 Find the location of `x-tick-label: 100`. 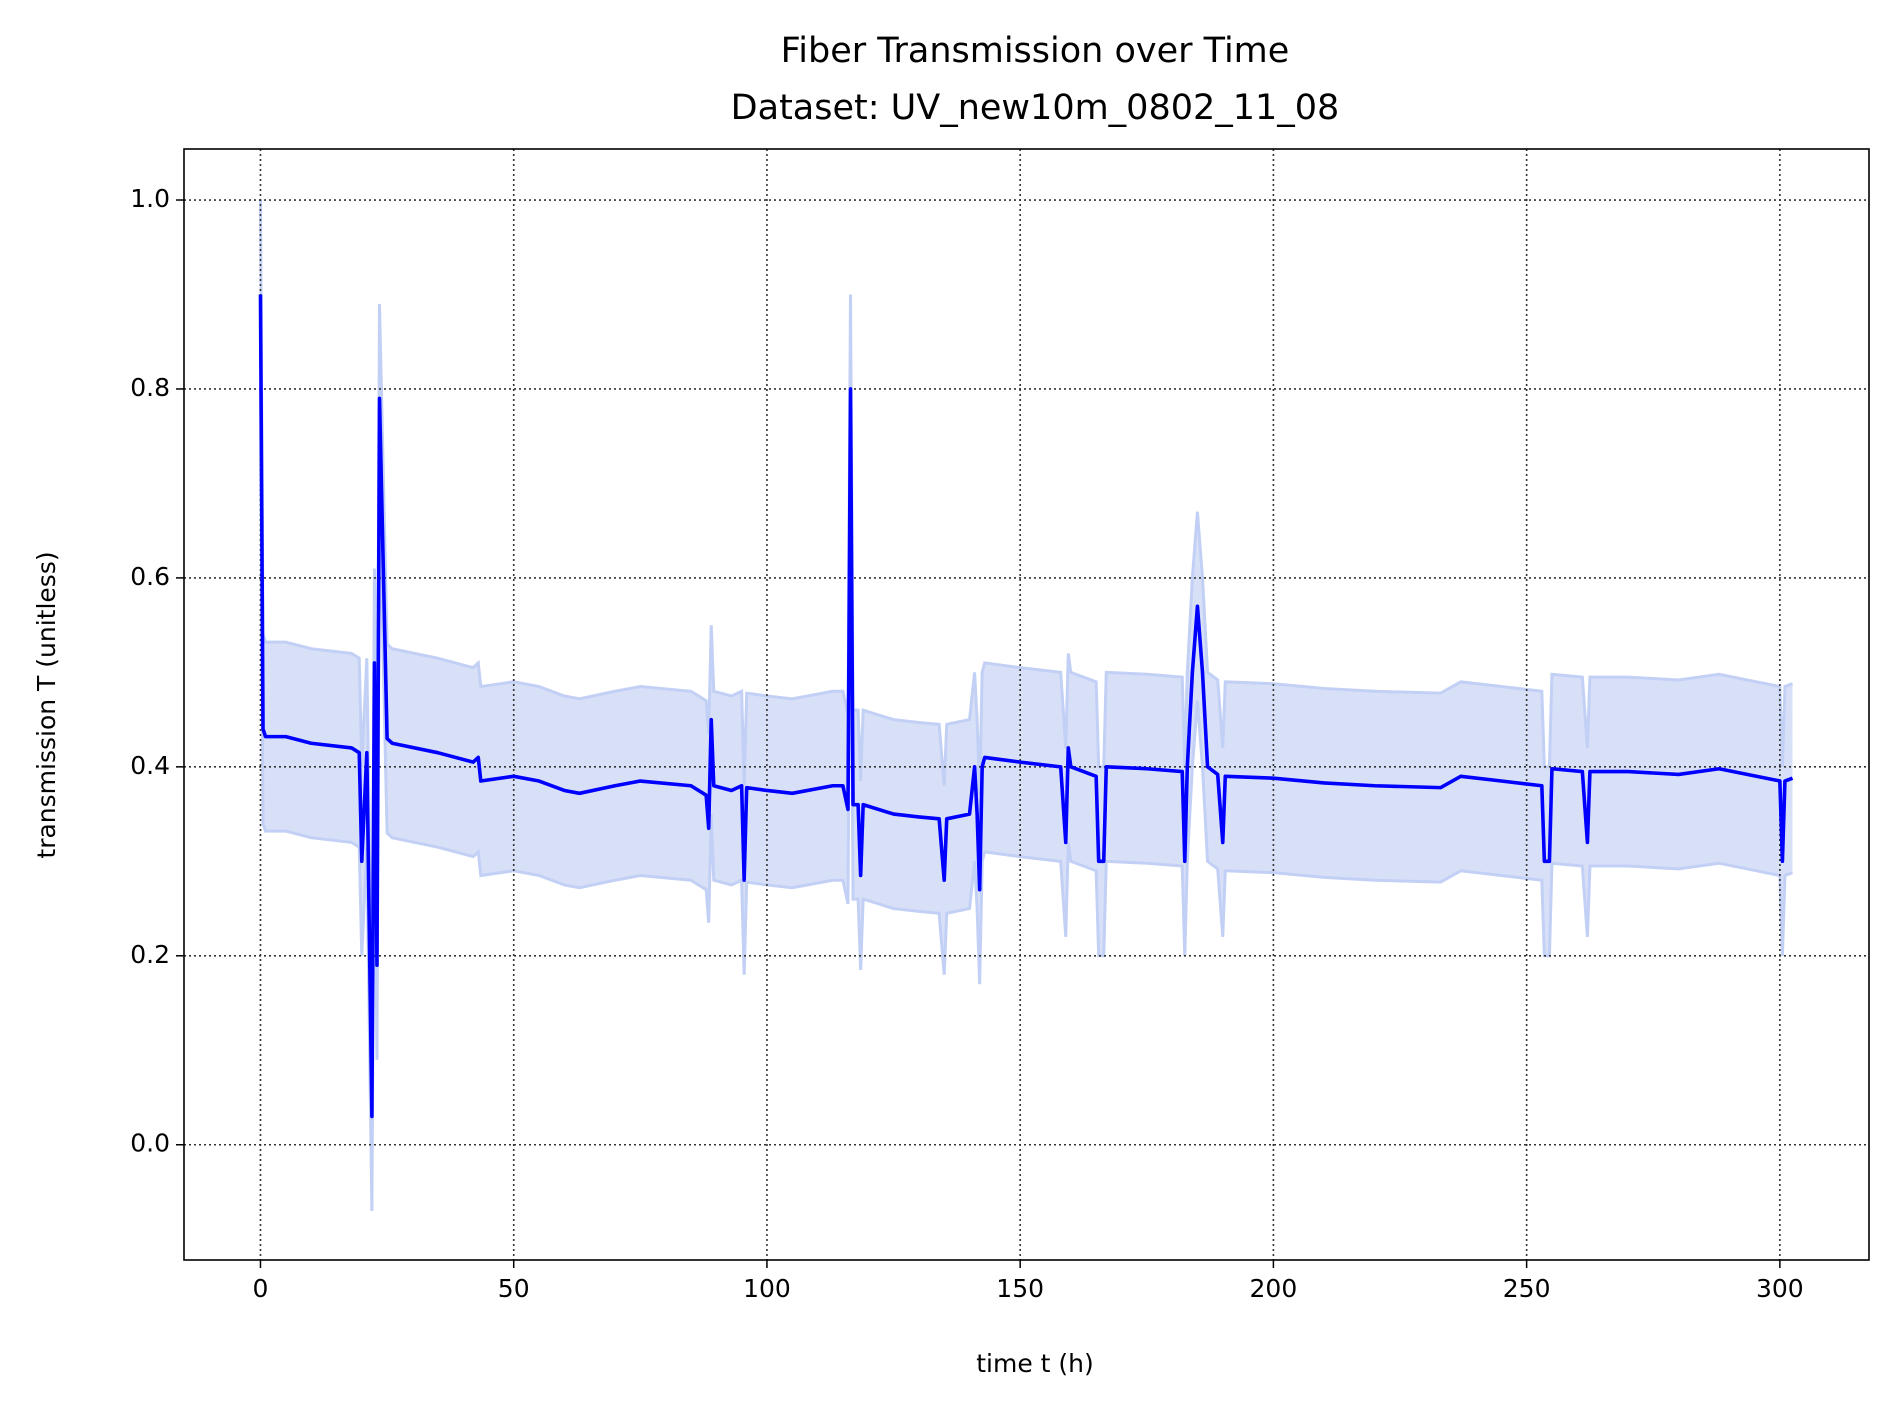

x-tick-label: 100 is located at coordinates (767, 1288).